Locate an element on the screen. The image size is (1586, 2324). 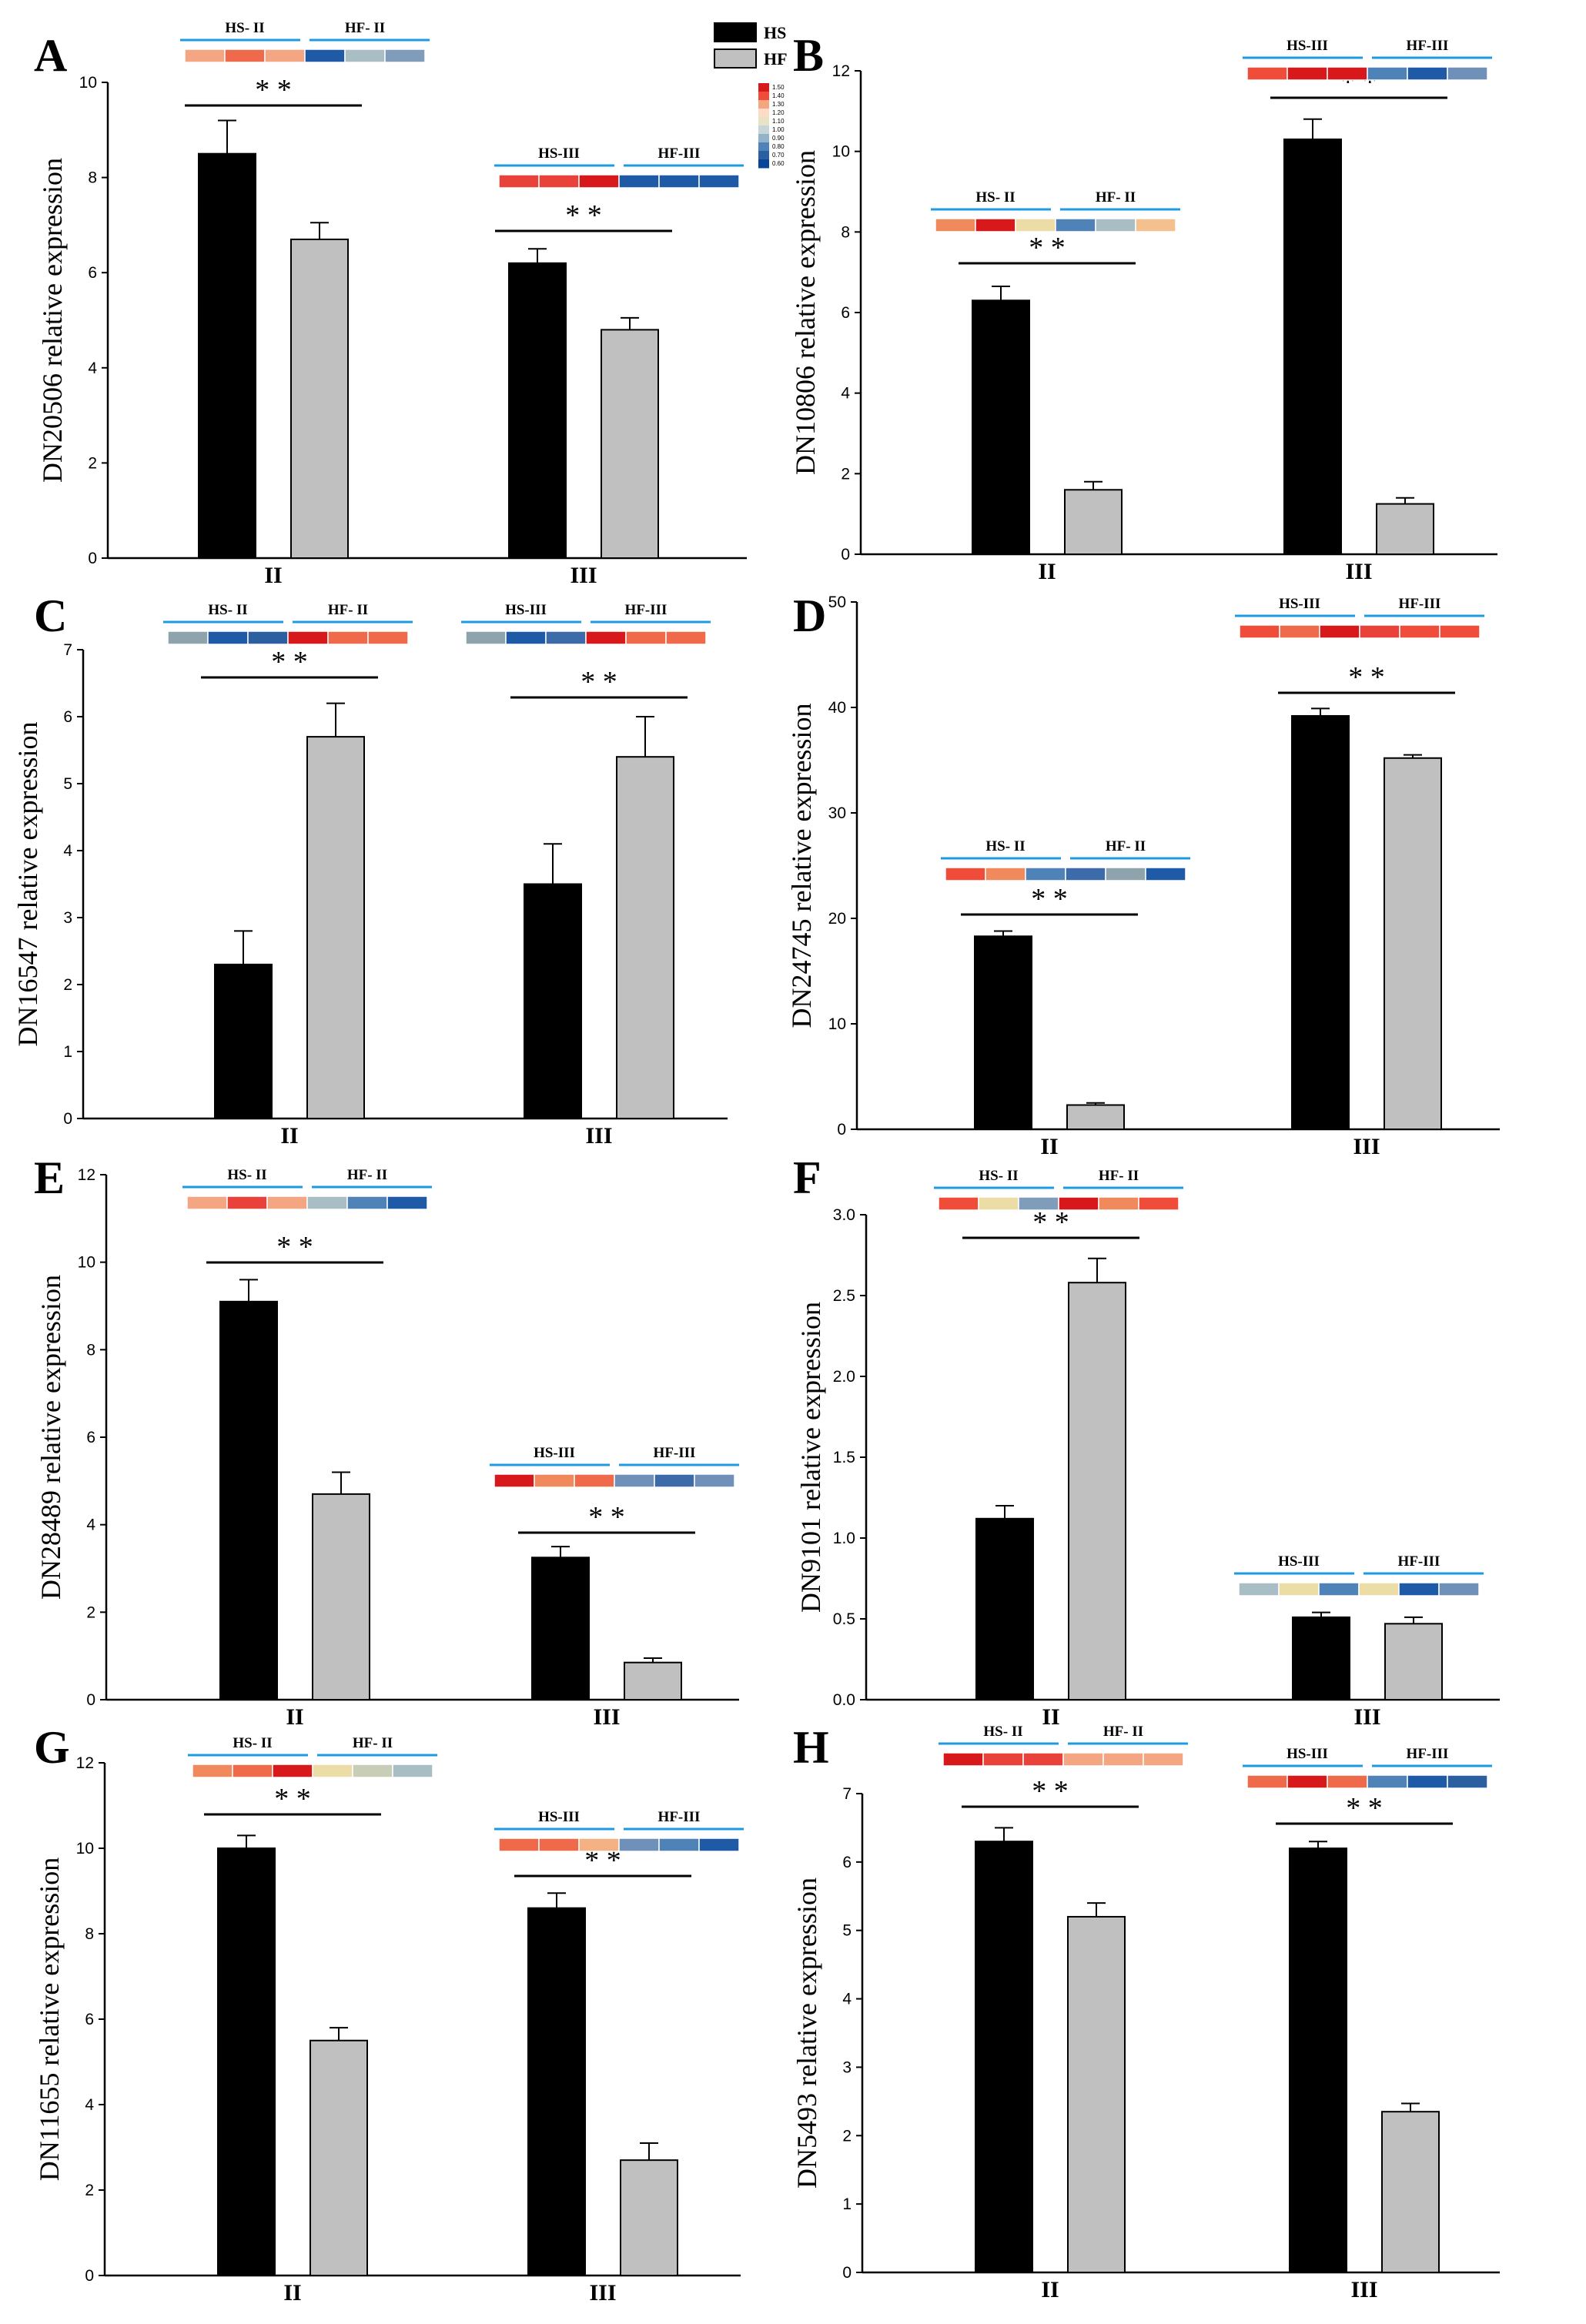
color-scale-tick: 1.30 is located at coordinates (778, 104).